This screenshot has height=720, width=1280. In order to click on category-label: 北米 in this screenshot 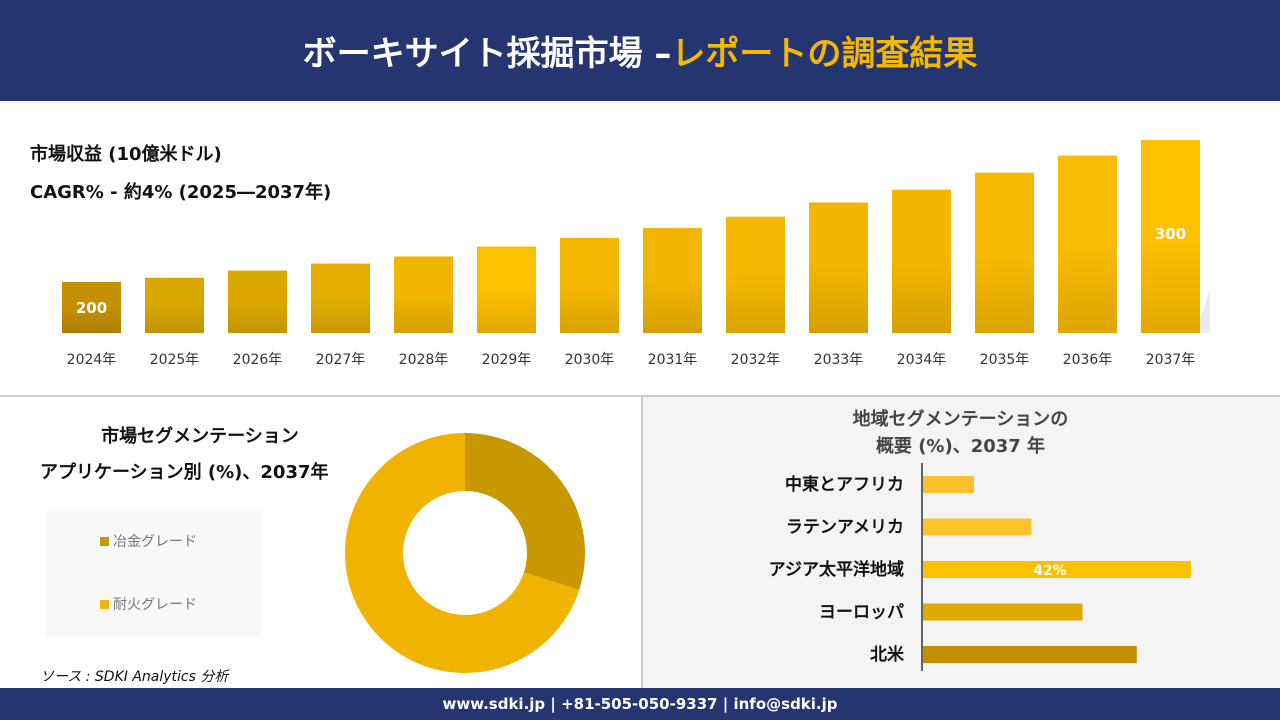, I will do `click(887, 654)`.